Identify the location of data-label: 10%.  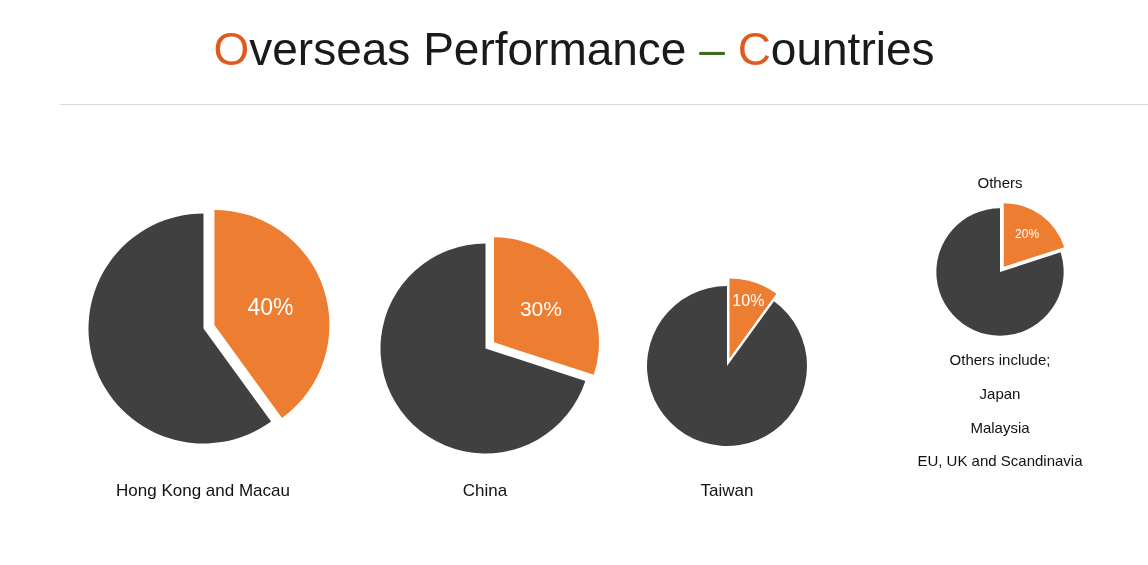
(748, 300).